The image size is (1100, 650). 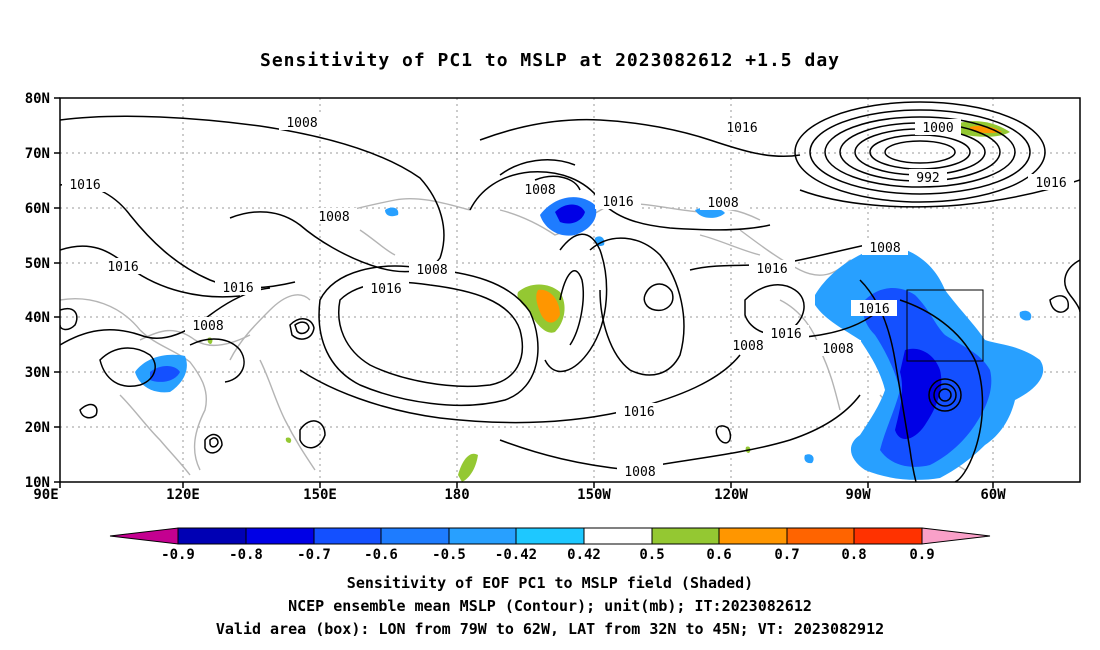 What do you see at coordinates (37, 209) in the screenshot?
I see `lat-label: 60N` at bounding box center [37, 209].